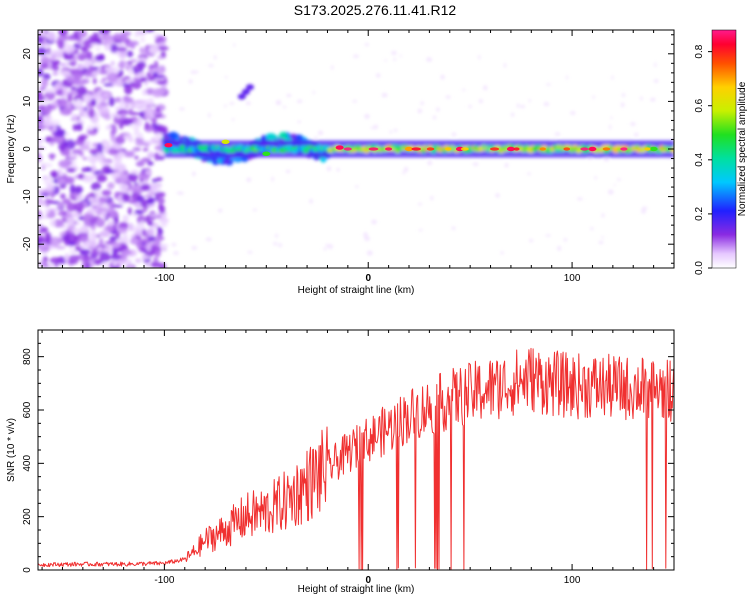  I want to click on snr-y-tick-label: 200, so click(27, 516).